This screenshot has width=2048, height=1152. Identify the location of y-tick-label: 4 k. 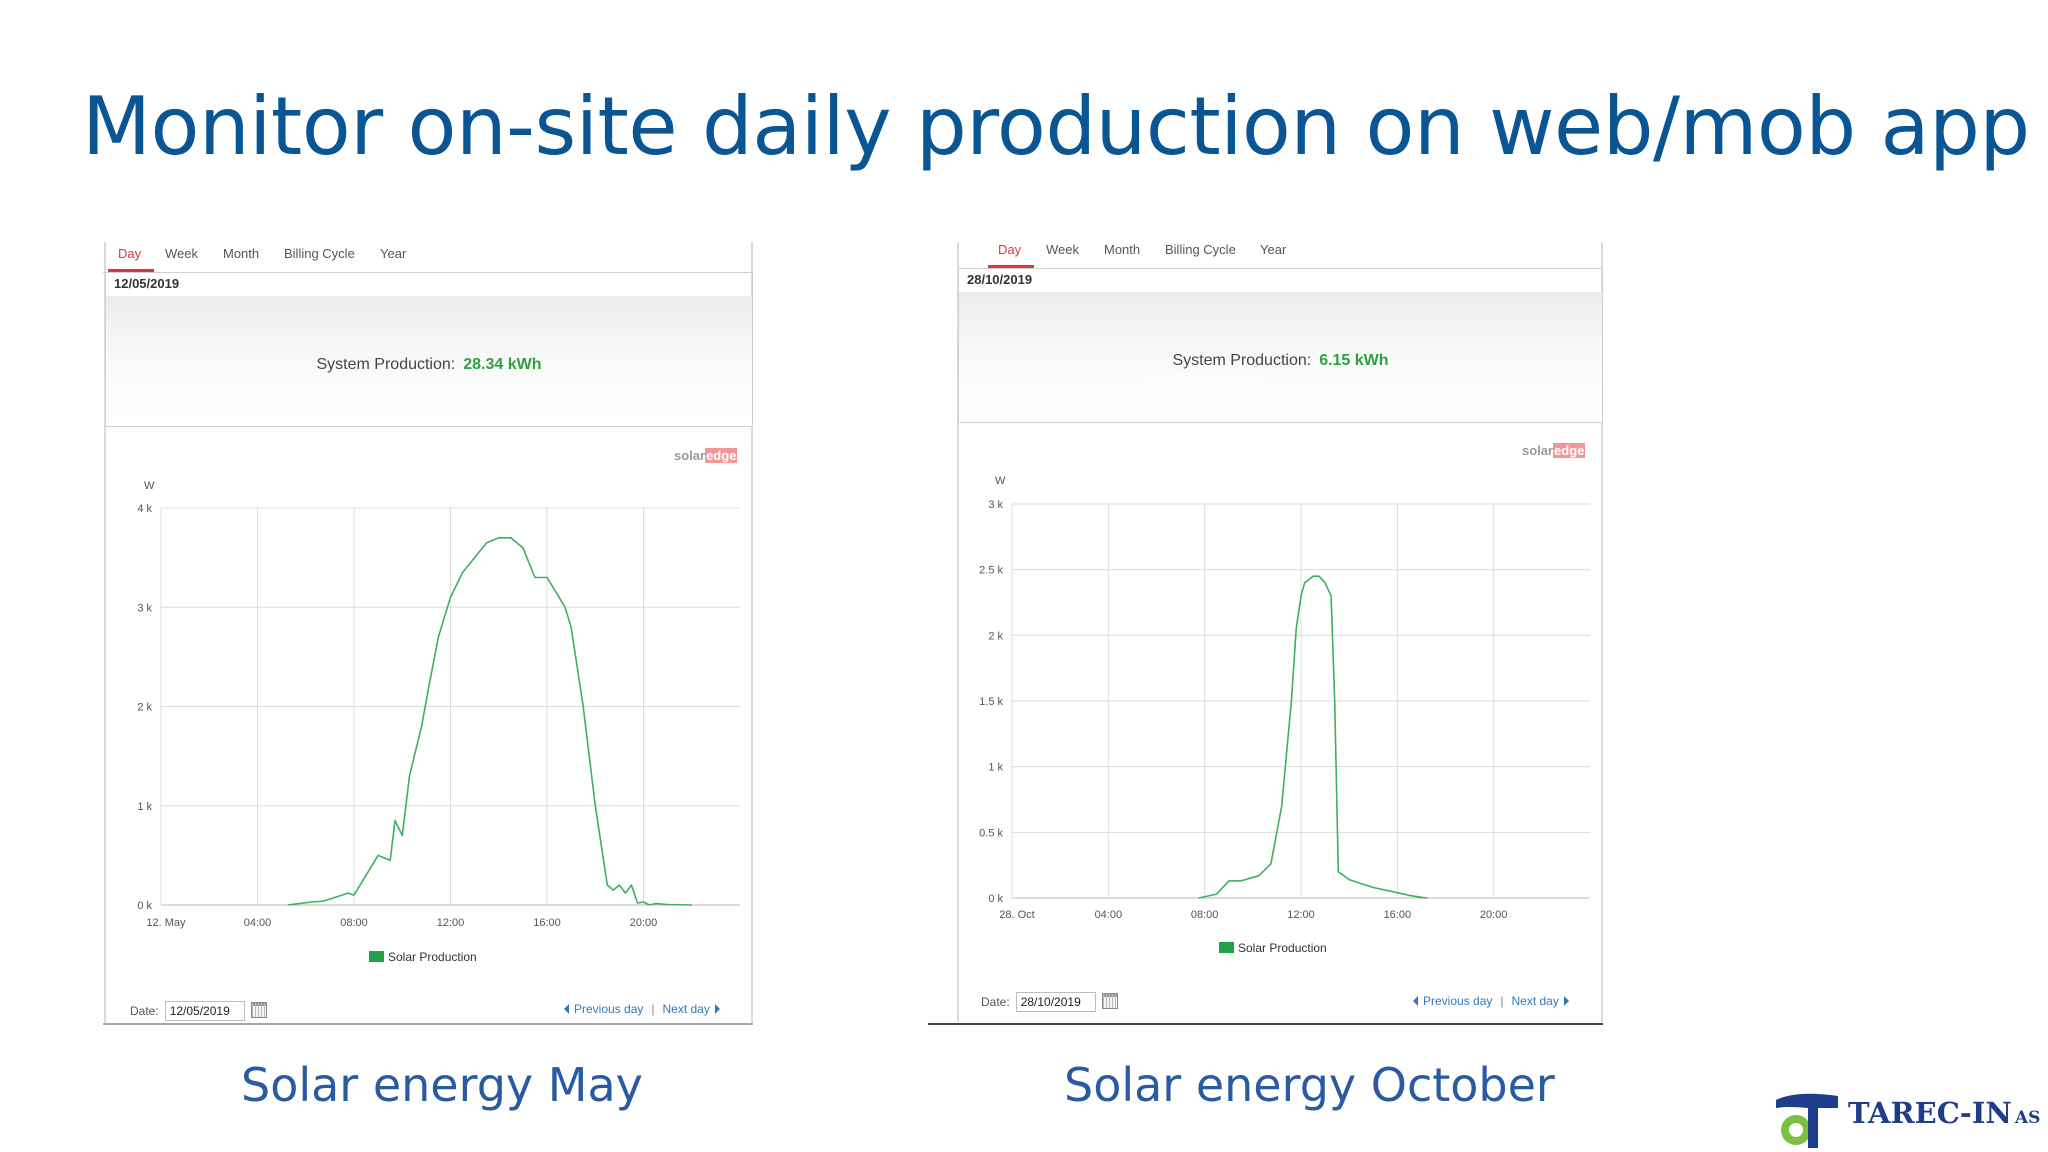
(144, 509).